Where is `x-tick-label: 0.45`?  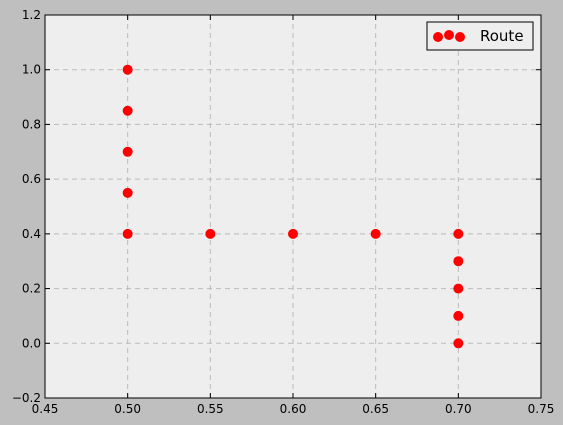
x-tick-label: 0.45 is located at coordinates (45, 409).